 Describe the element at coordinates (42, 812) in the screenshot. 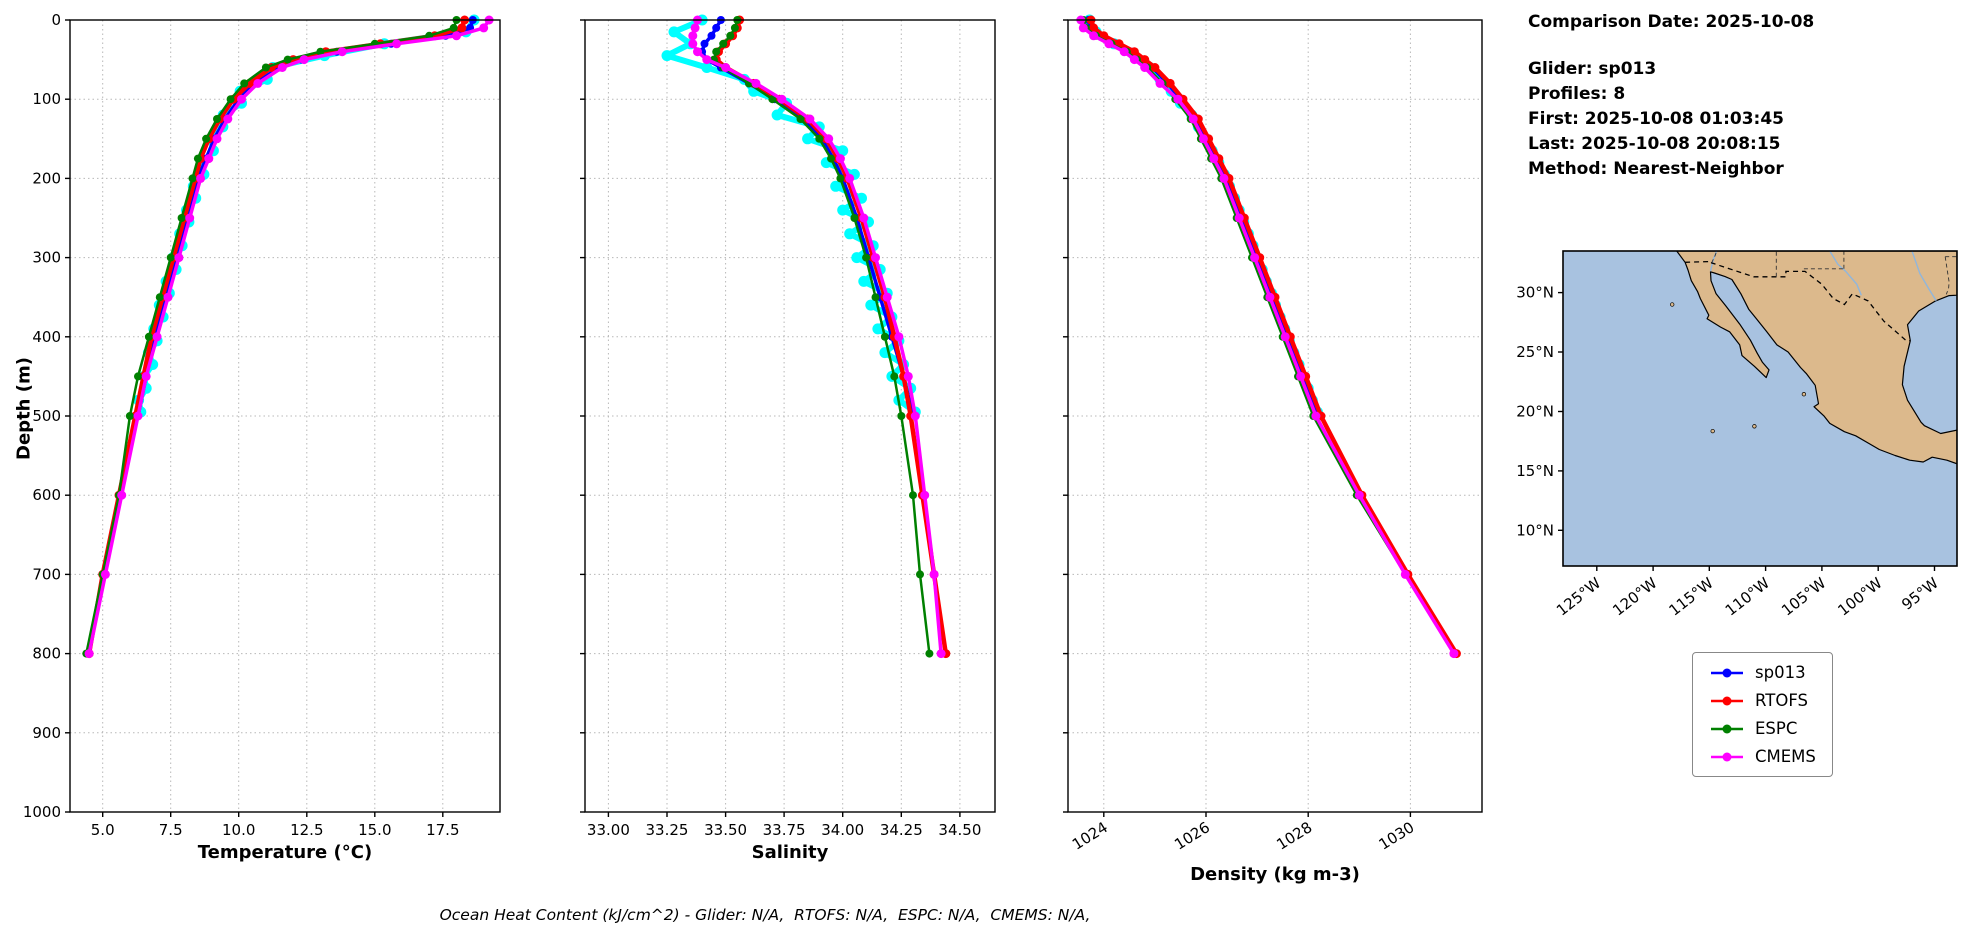

I see `svg-text: 1000` at that location.